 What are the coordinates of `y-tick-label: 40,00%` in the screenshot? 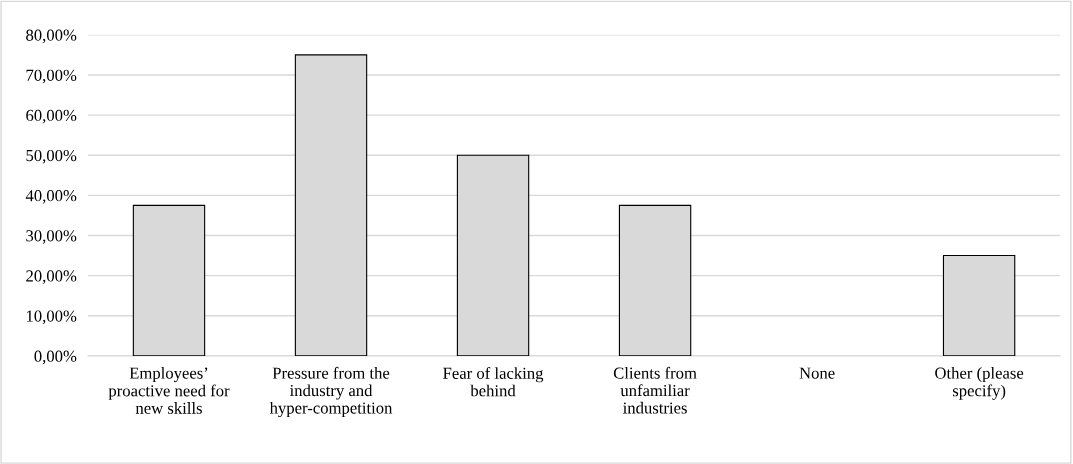 It's located at (51, 197).